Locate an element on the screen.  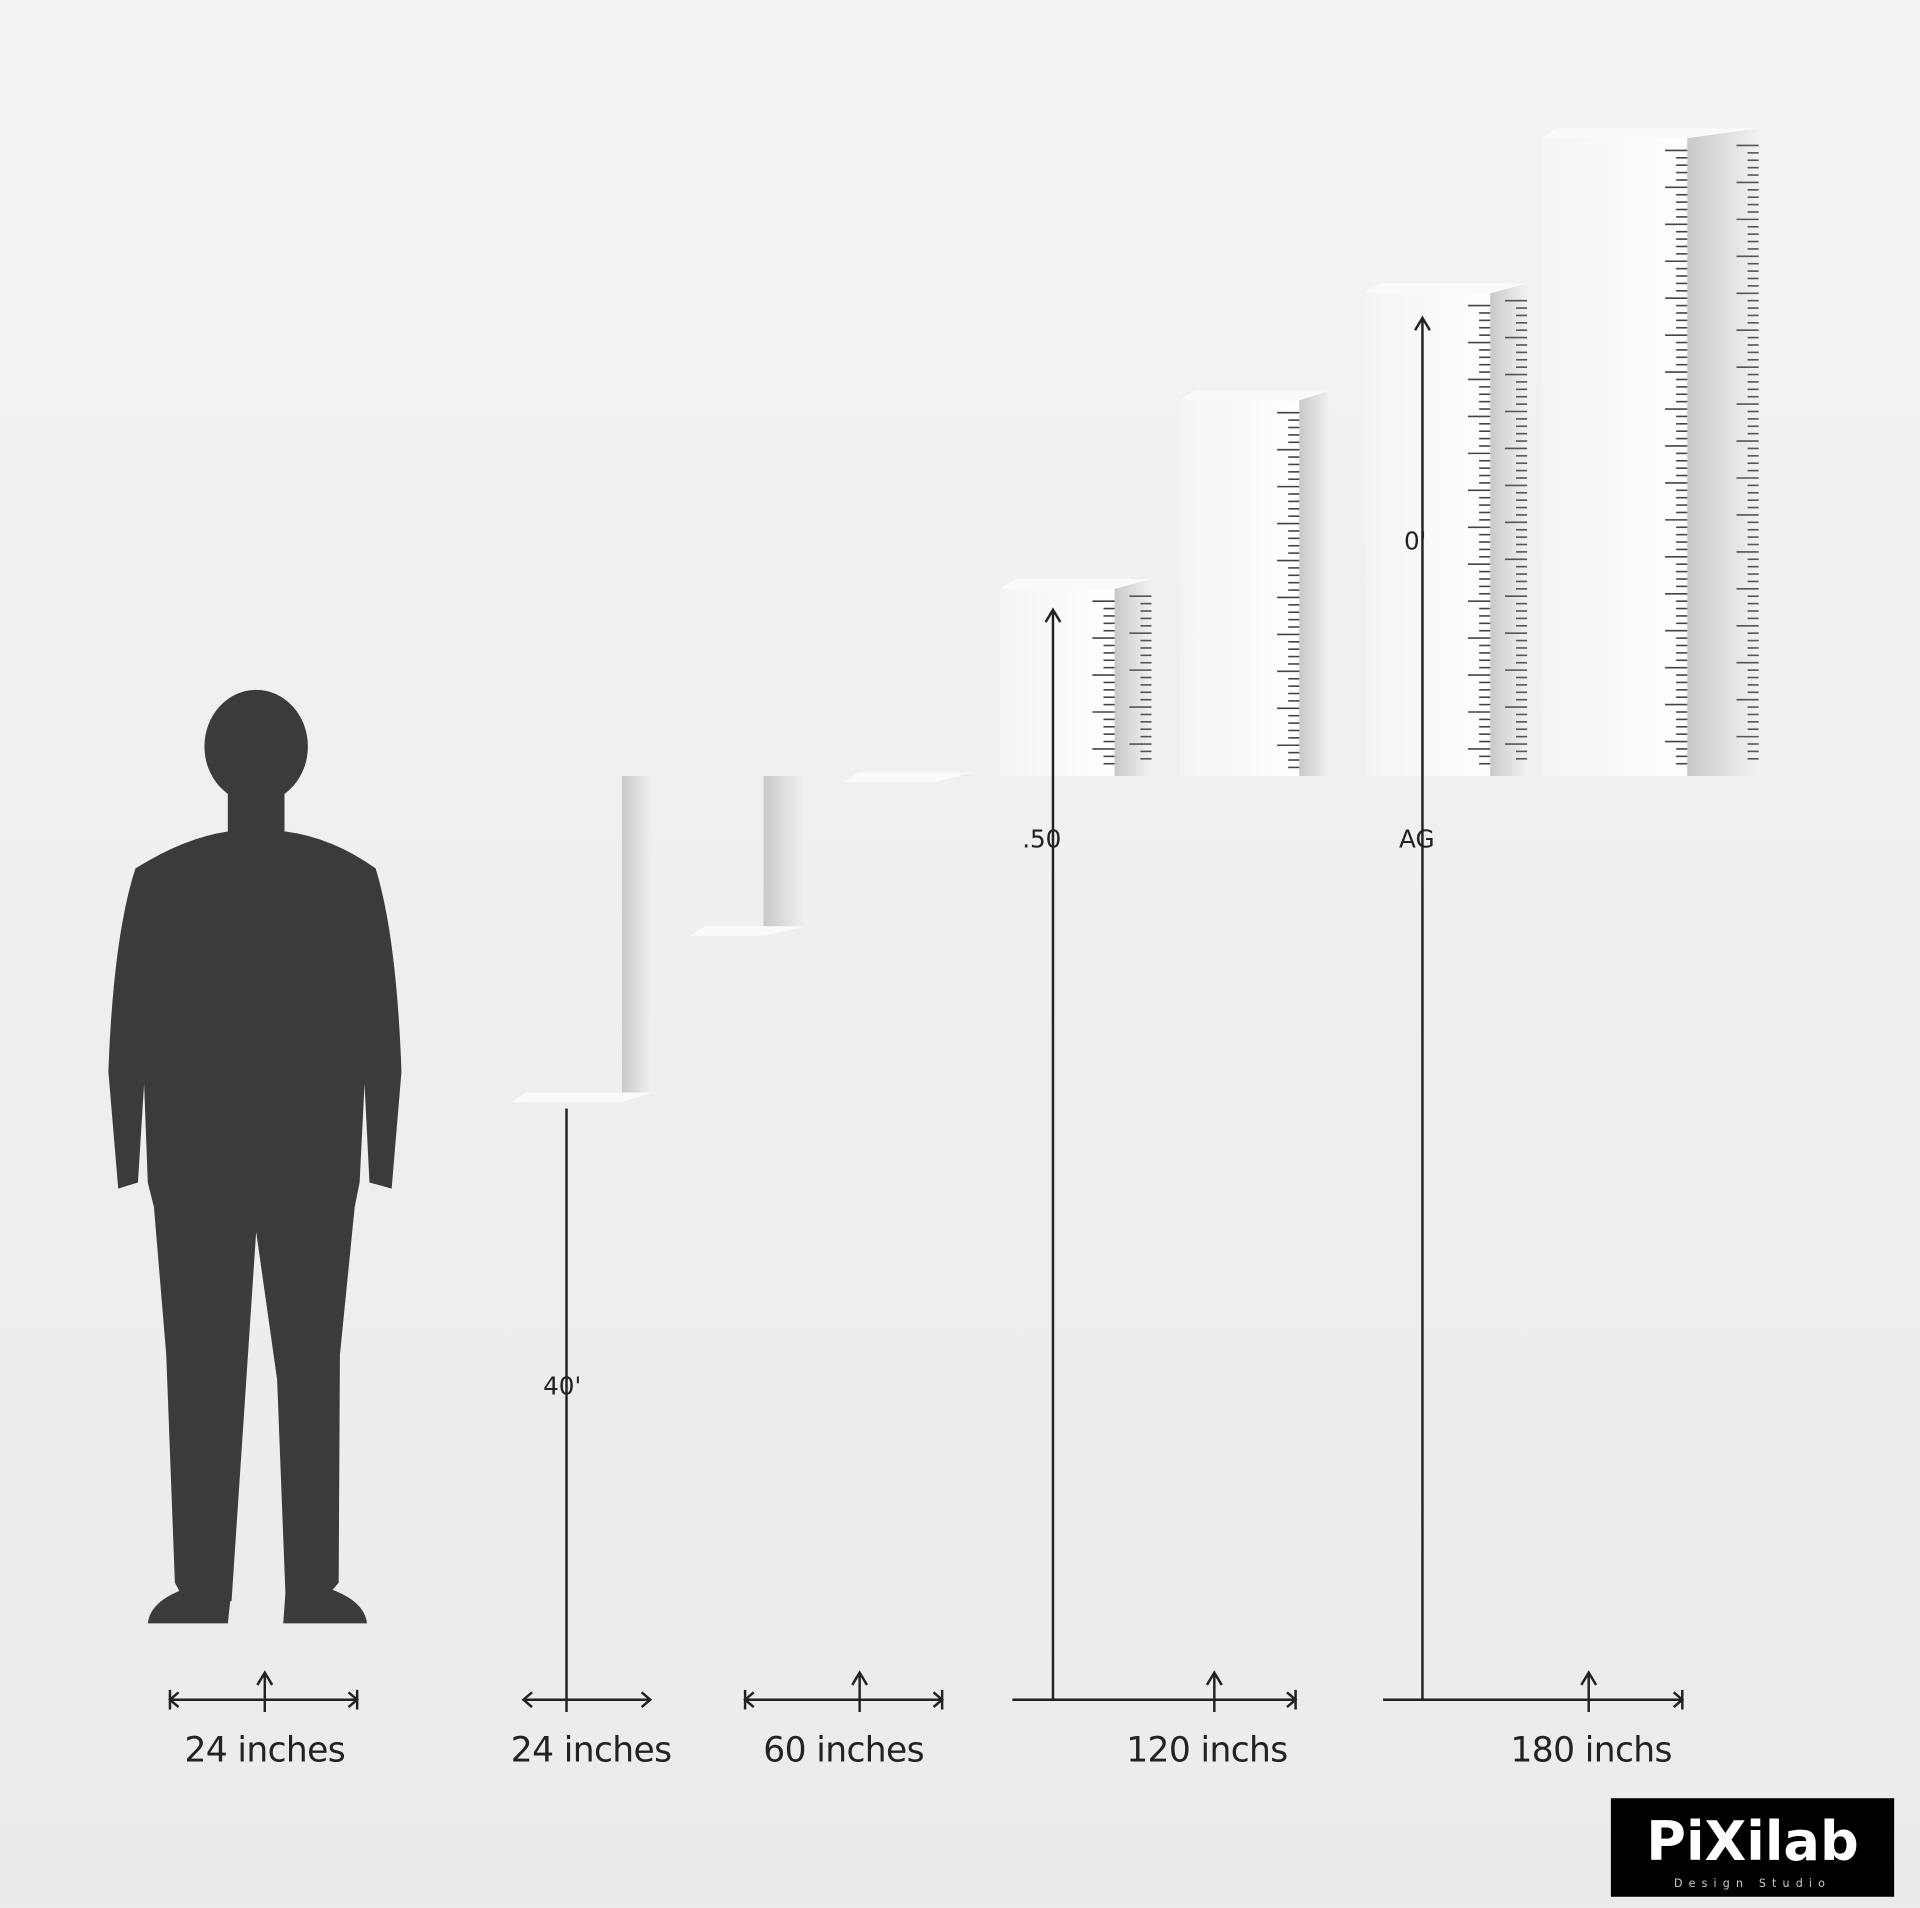
person-silhouette is located at coordinates (255, 1156).